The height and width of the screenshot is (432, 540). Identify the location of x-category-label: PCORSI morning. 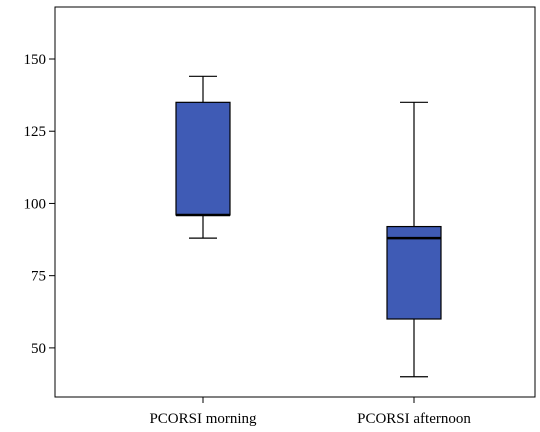
(203, 419).